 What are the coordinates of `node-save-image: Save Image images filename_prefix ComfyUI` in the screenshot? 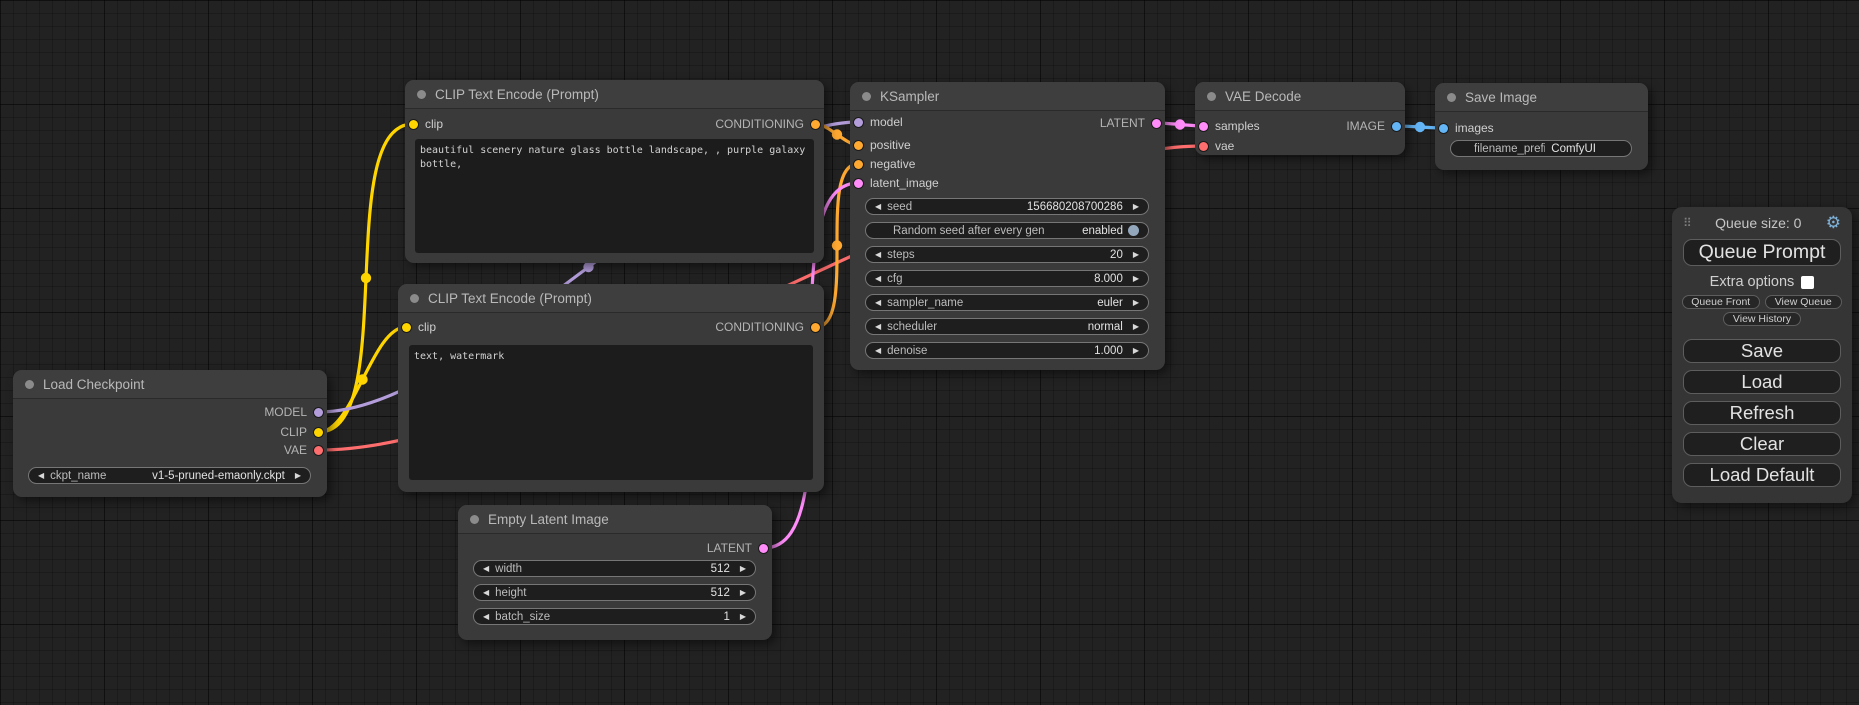 It's located at (1541, 126).